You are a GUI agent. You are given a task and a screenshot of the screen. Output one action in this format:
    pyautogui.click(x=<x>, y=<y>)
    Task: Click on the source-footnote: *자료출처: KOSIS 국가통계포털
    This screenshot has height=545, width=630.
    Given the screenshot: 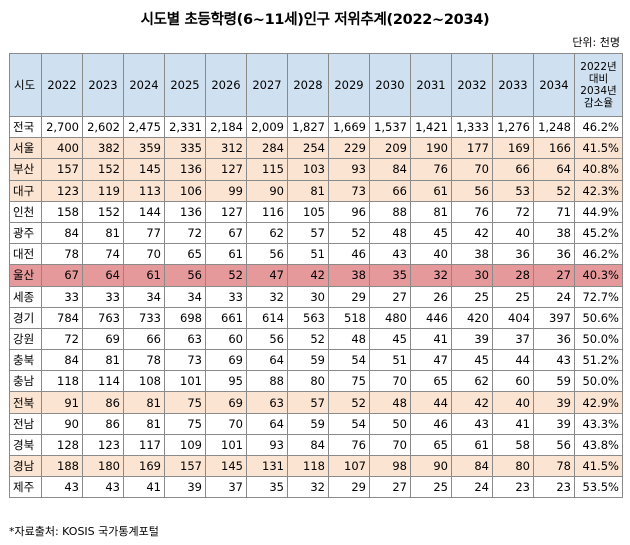 What is the action you would take?
    pyautogui.click(x=84, y=531)
    